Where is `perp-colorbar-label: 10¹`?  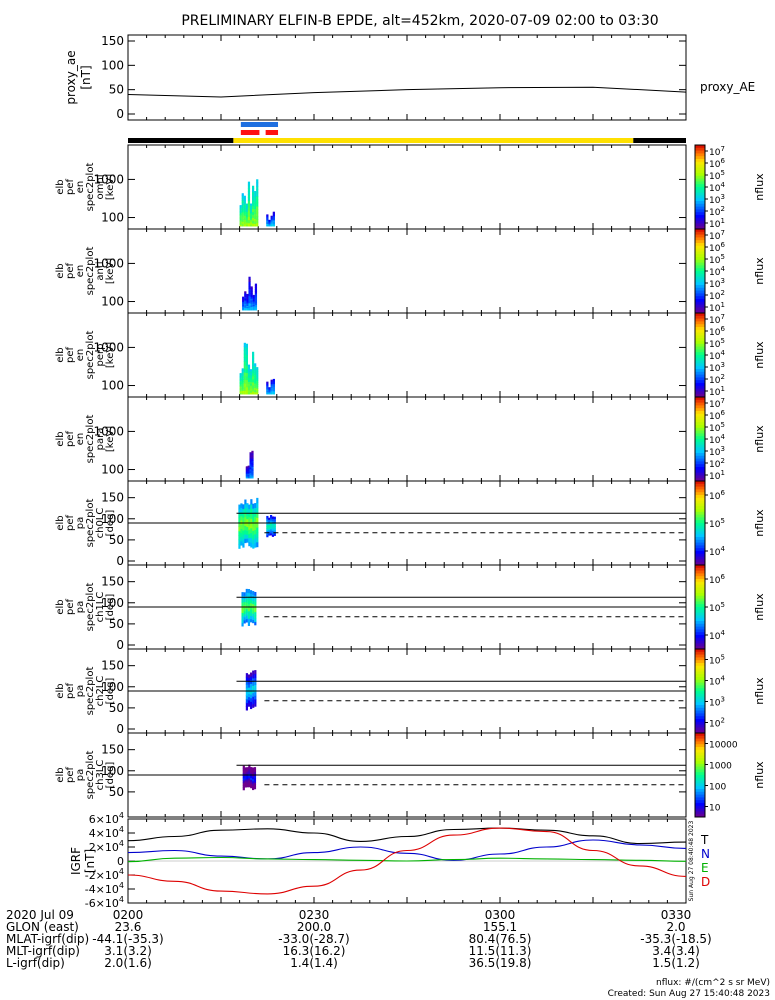 perp-colorbar-label: 10¹ is located at coordinates (717, 391).